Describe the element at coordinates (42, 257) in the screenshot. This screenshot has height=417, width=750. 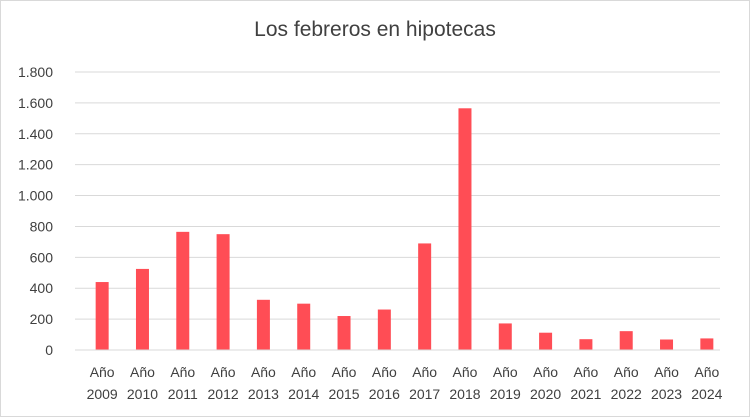
I see `y-tick-label: 600` at that location.